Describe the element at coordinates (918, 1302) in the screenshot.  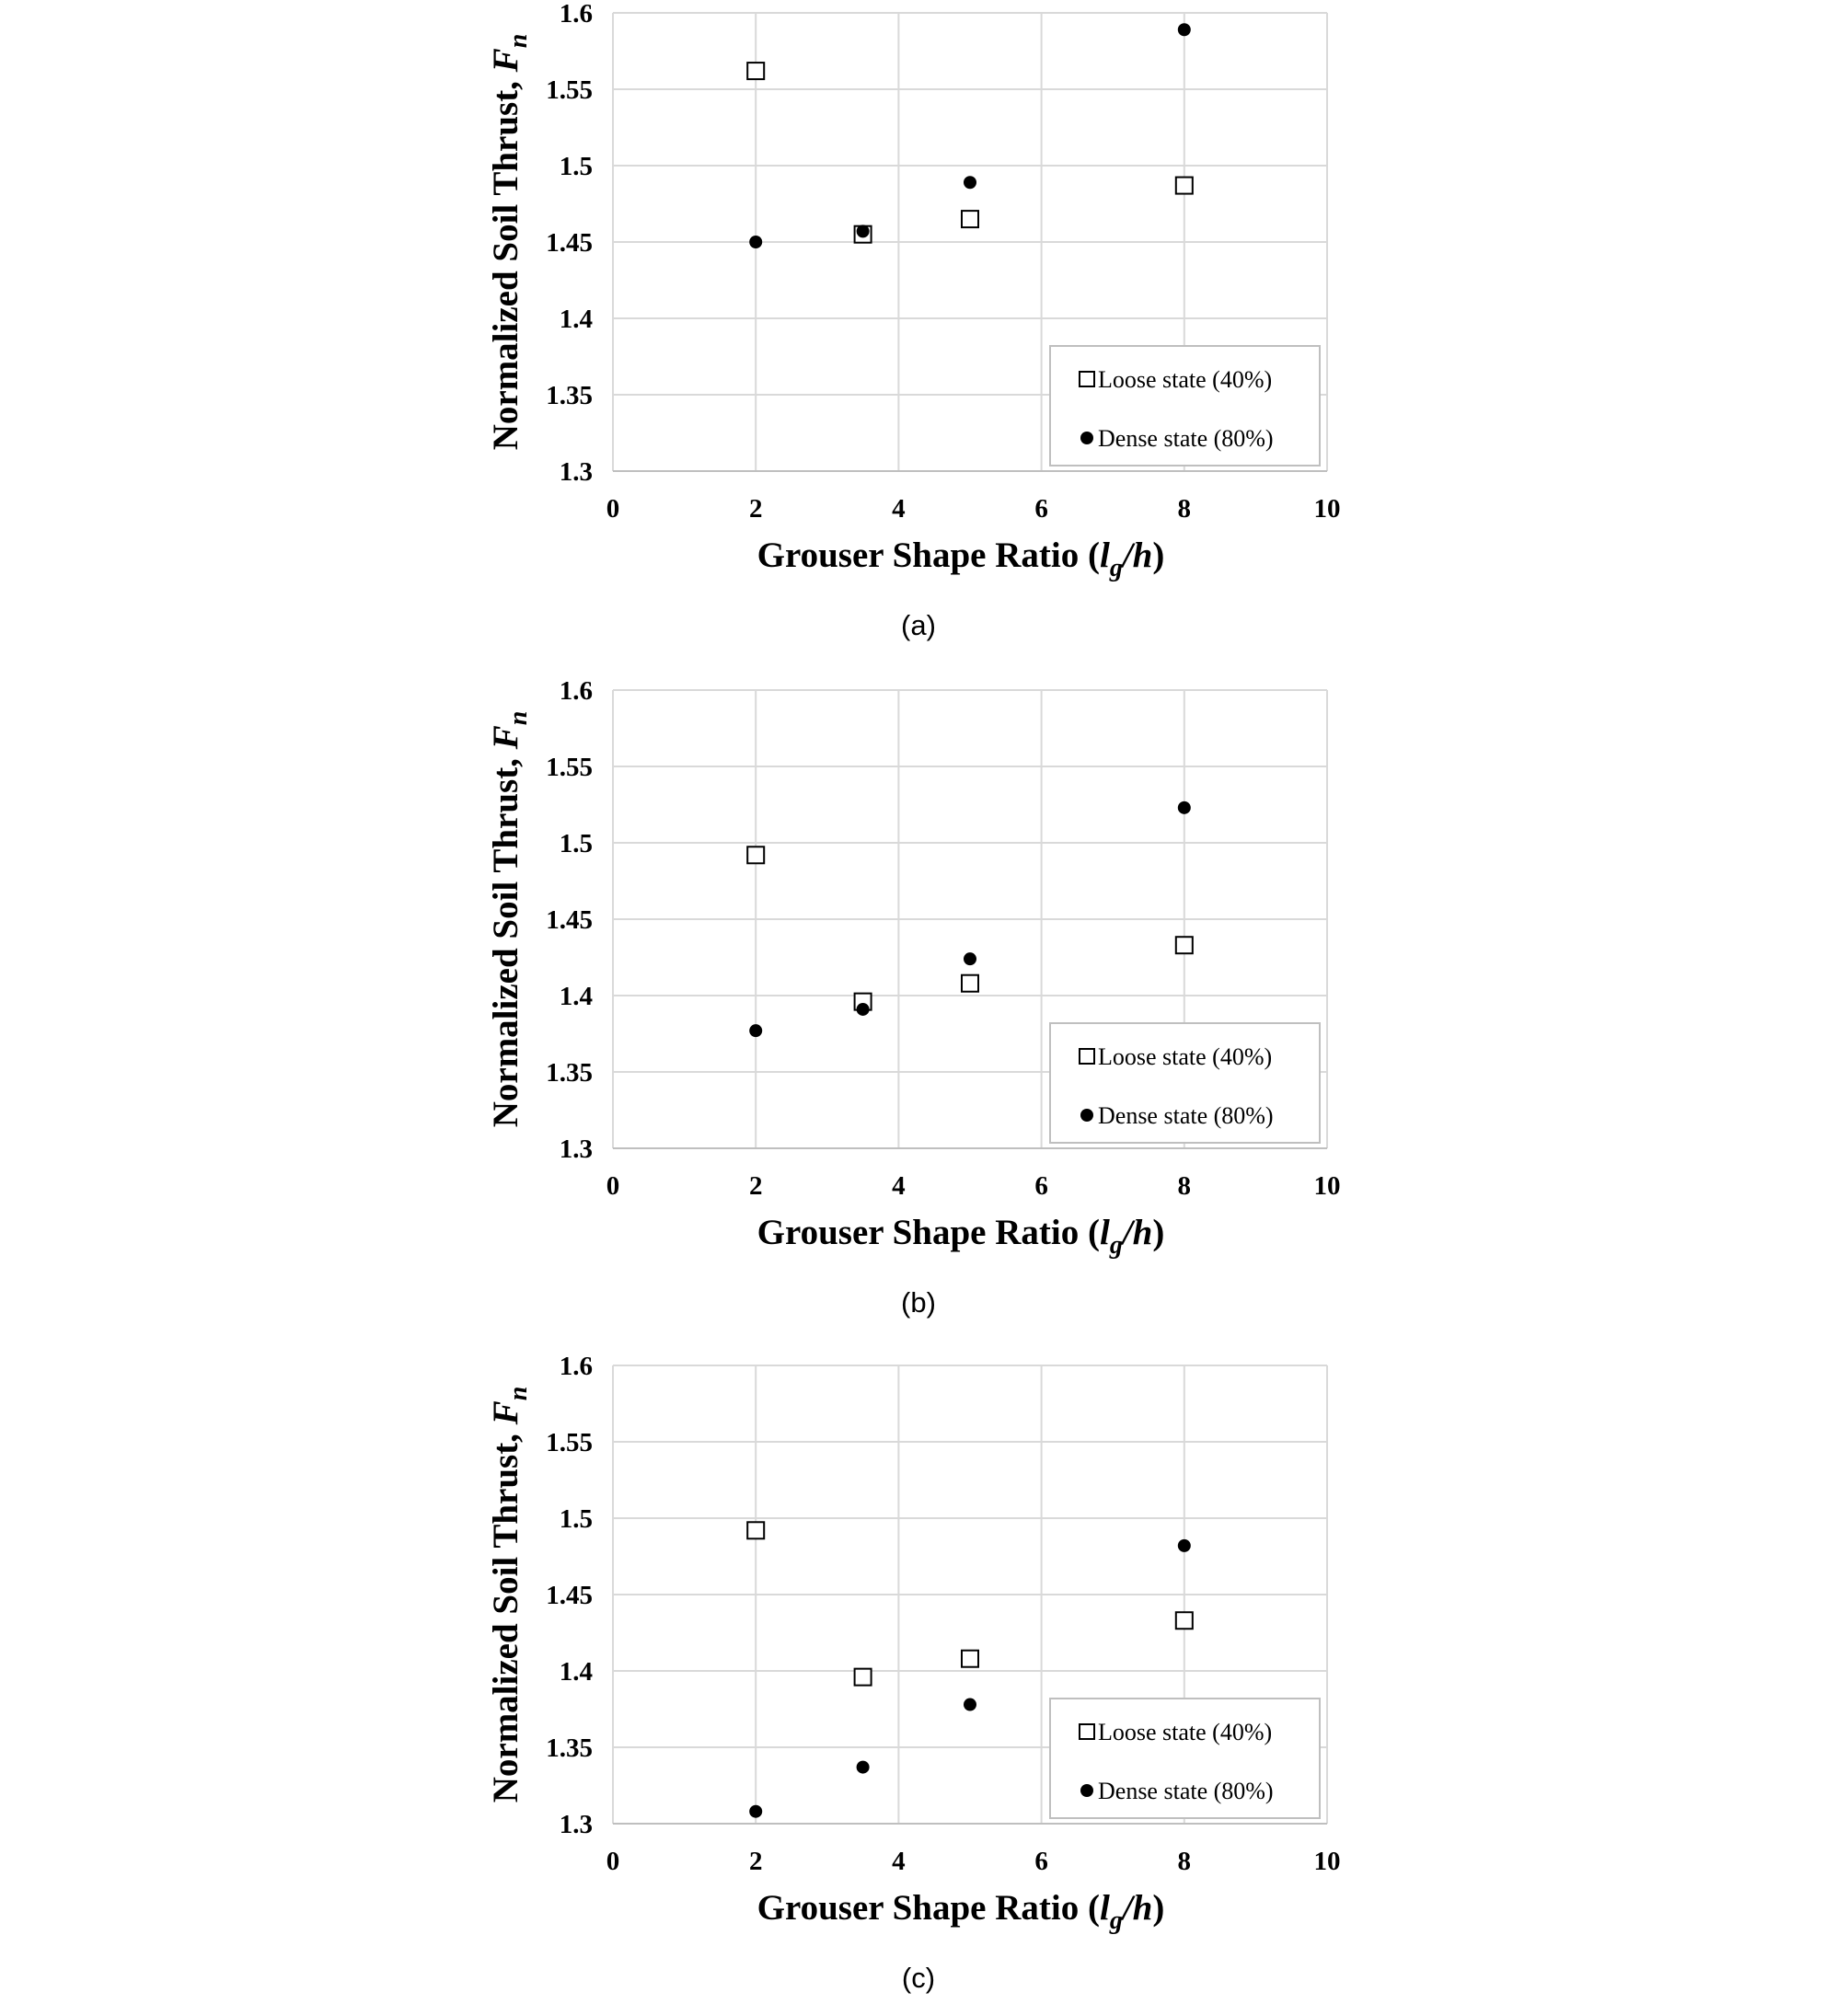
I see `panel-caption: (b)` at that location.